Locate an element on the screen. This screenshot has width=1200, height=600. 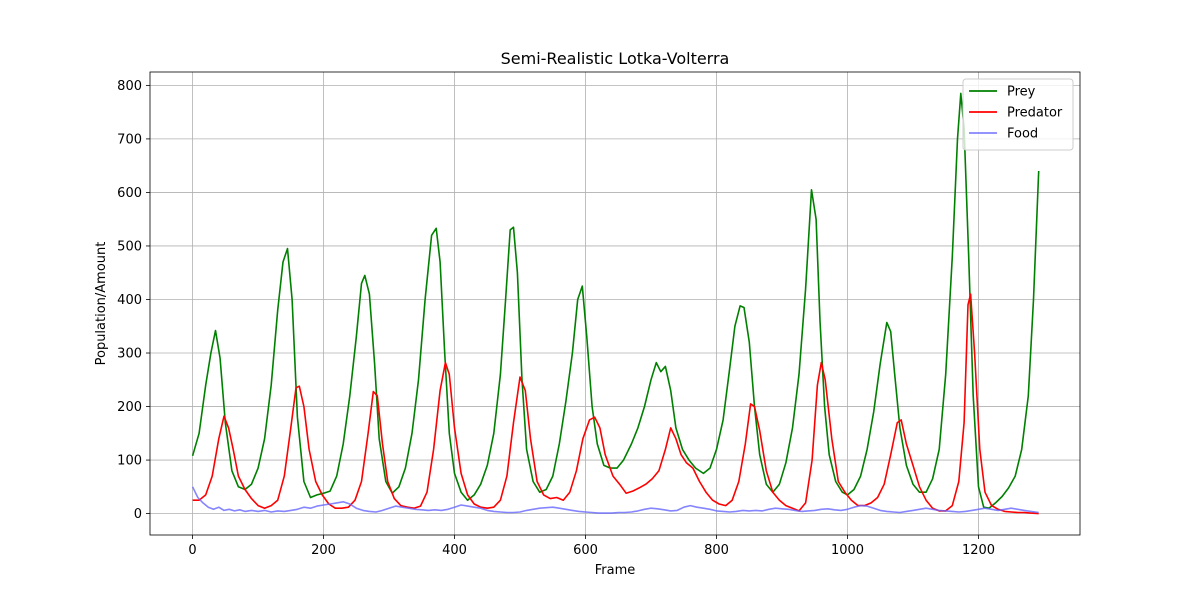
x-tick-label: 1000 is located at coordinates (847, 550).